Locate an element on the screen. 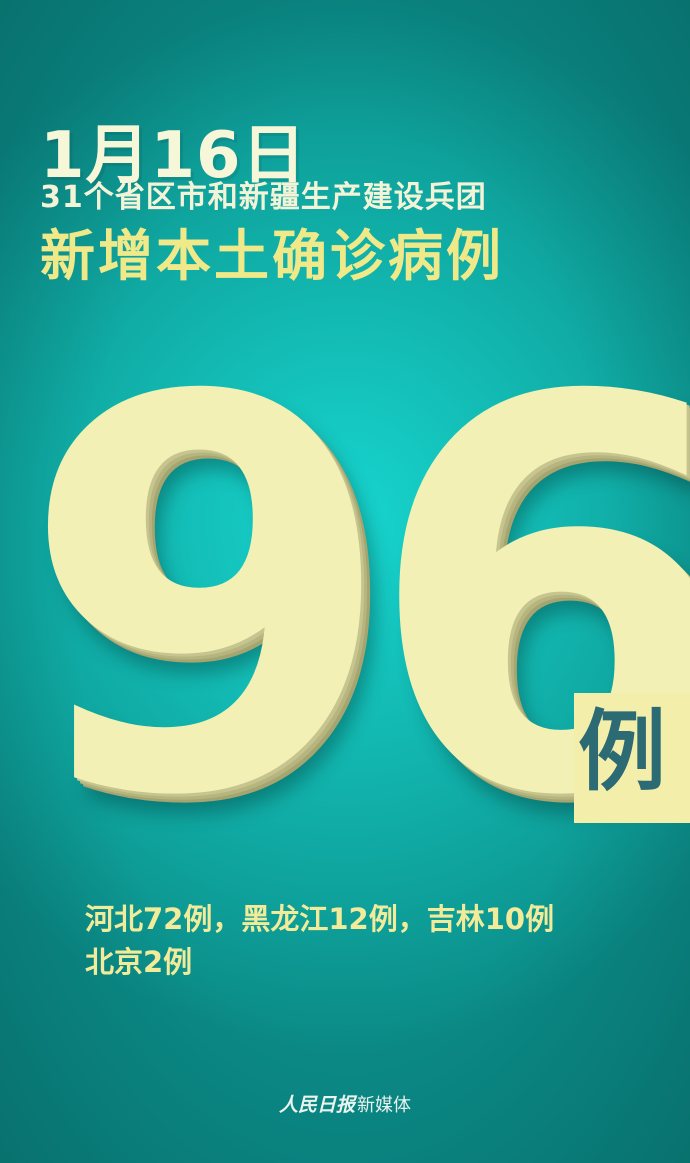 Image resolution: width=690 pixels, height=1163 pixels. breakdown: 河北72例，黑龙江12例，吉林10例 北京2例 is located at coordinates (319, 941).